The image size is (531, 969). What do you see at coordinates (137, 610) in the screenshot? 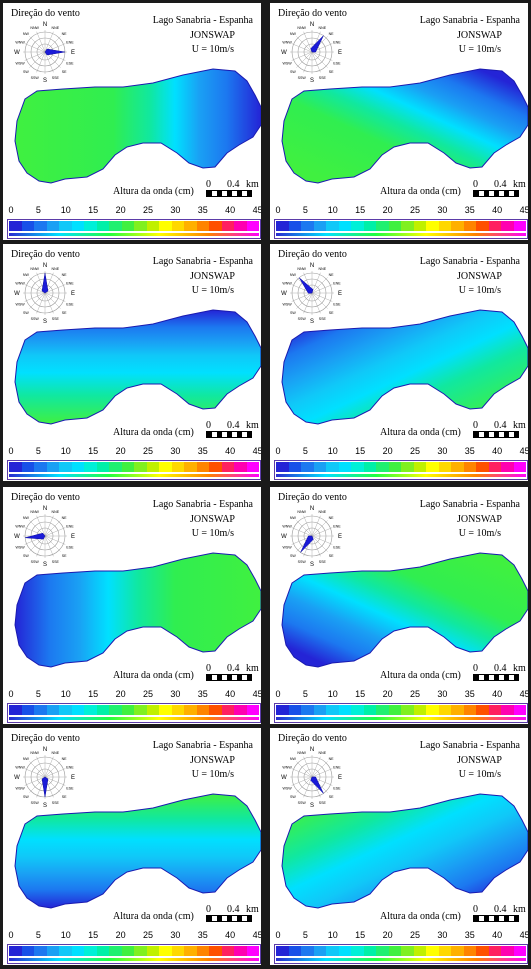
I see `lake-map` at bounding box center [137, 610].